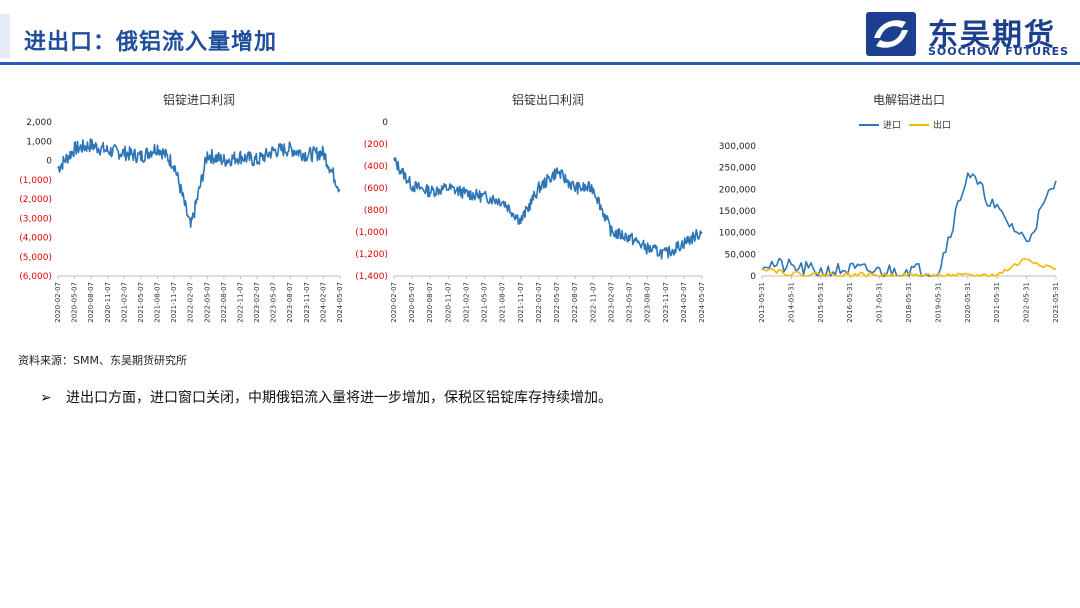 This screenshot has height=608, width=1080. What do you see at coordinates (942, 125) in the screenshot?
I see `legend-label: 出口` at bounding box center [942, 125].